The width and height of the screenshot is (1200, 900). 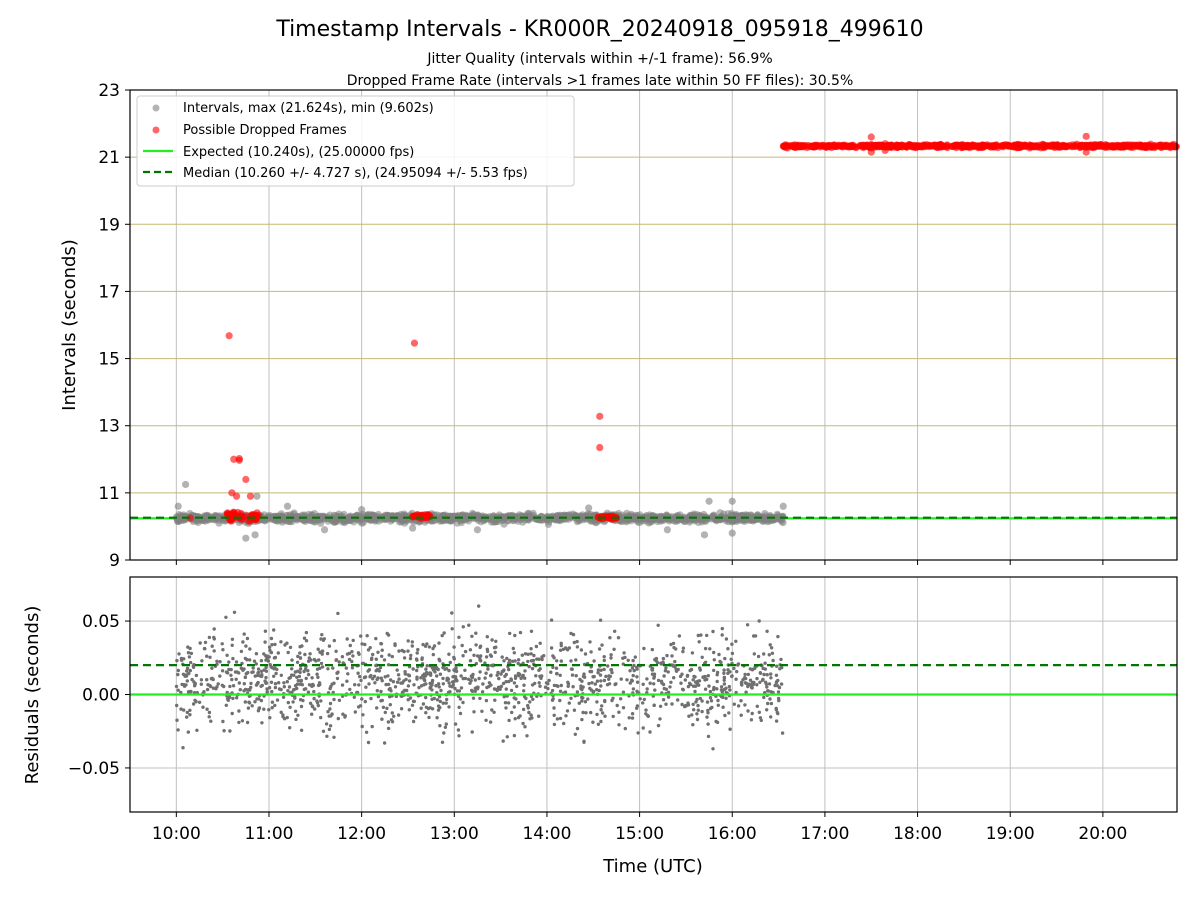 What do you see at coordinates (99, 695) in the screenshot?
I see `residuals-y-ticks: 0.05 0.00 −0.05` at bounding box center [99, 695].